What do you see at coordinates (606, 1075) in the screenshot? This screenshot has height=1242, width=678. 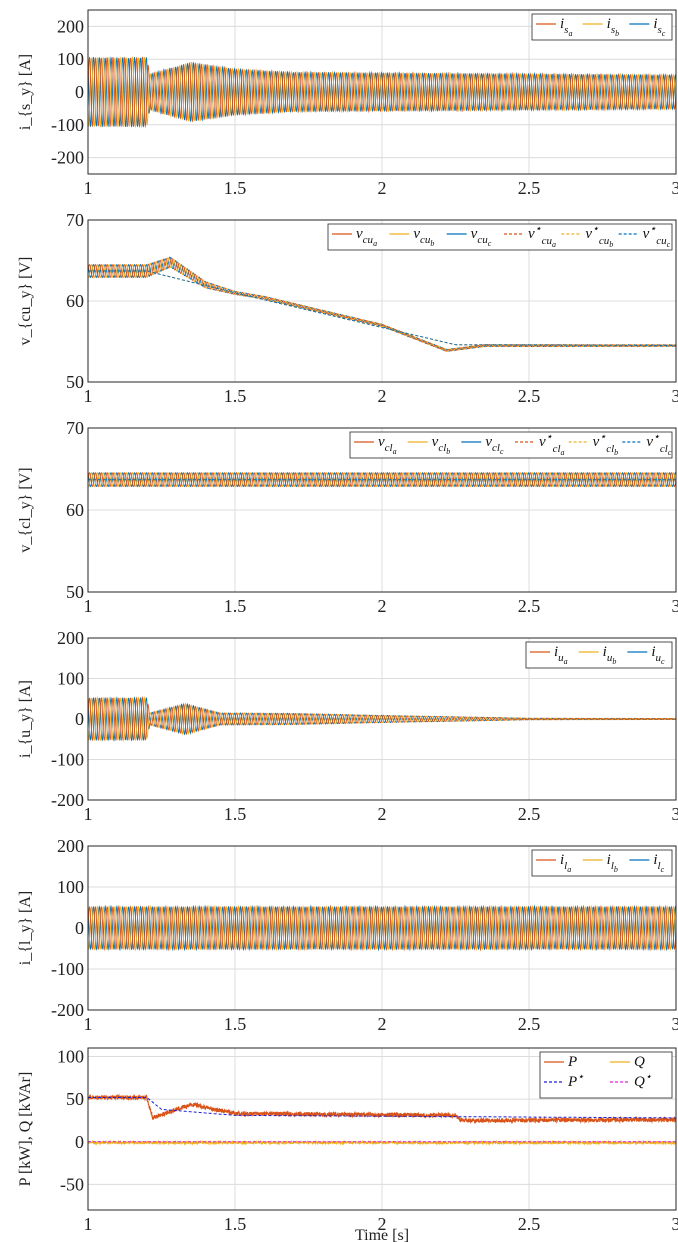 I see `legend: P Q P⋆ Q⋆` at bounding box center [606, 1075].